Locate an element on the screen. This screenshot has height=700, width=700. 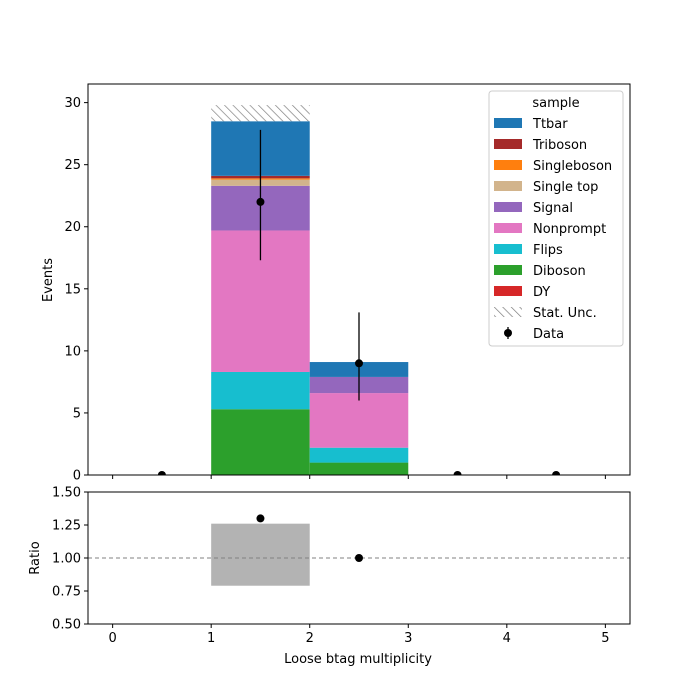
legend-swatch-nonprompt is located at coordinates (508, 228).